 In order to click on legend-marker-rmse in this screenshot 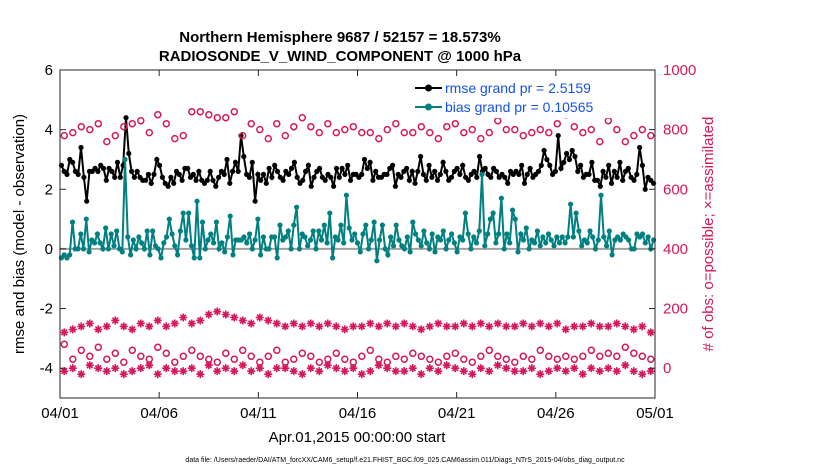, I will do `click(428, 88)`.